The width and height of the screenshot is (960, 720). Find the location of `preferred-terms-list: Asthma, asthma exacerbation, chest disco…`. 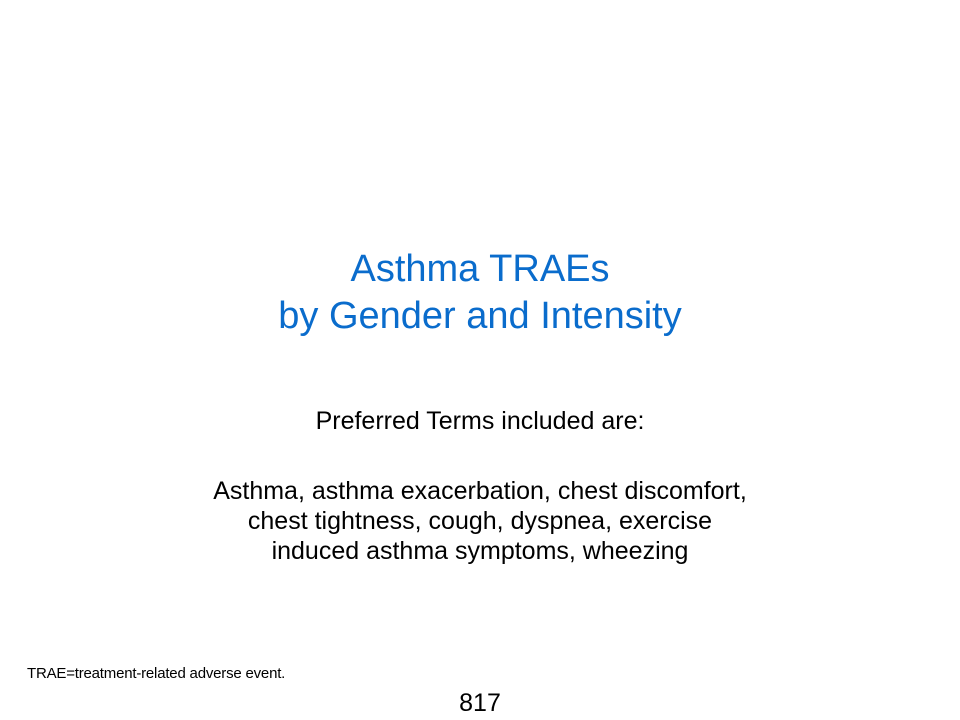

preferred-terms-list: Asthma, asthma exacerbation, chest disco… is located at coordinates (480, 521).